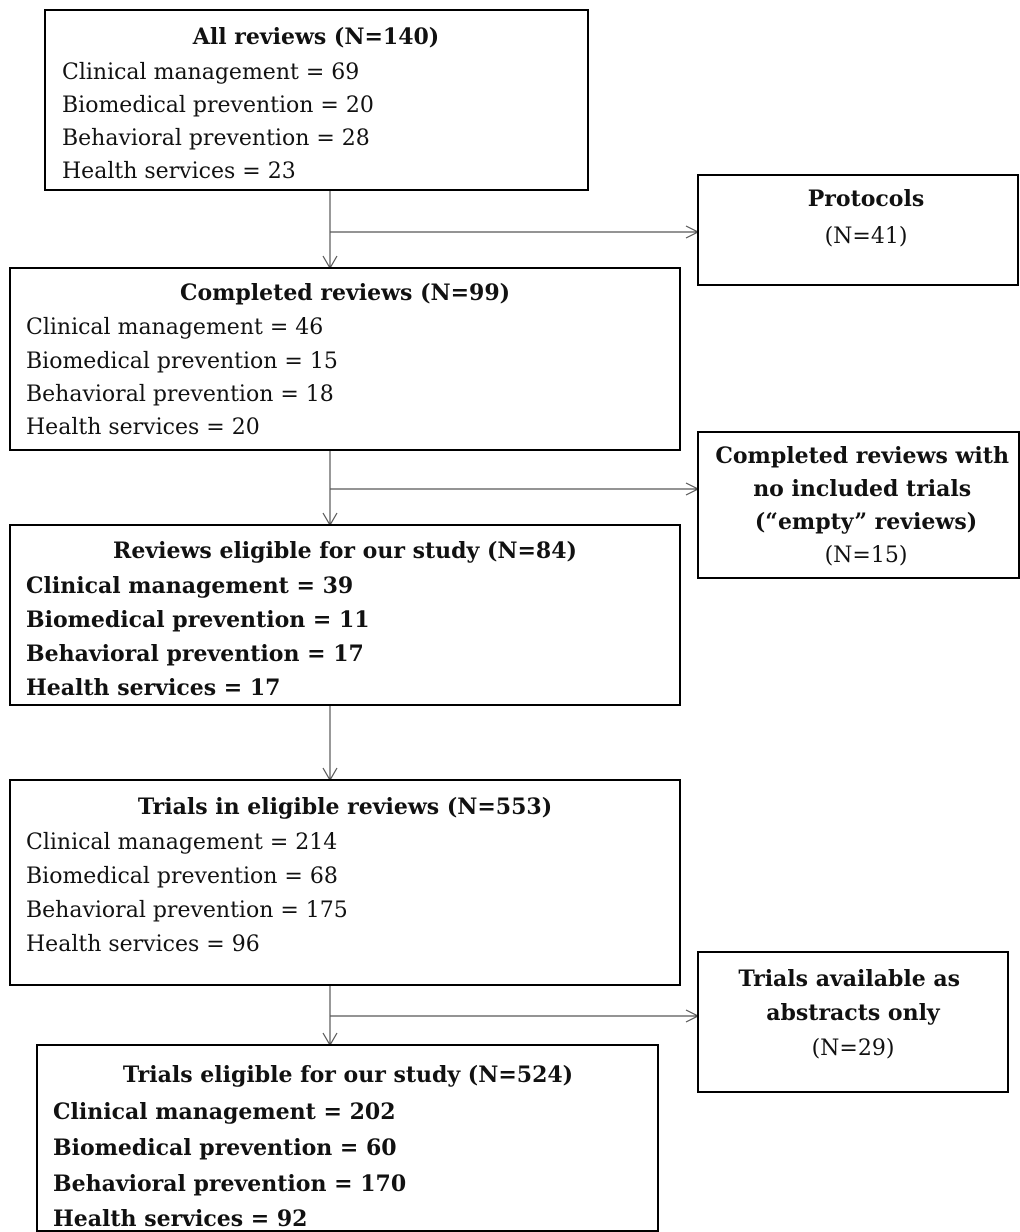 The width and height of the screenshot is (1020, 1232). What do you see at coordinates (181, 842) in the screenshot?
I see `node-line: Clinical management = 214` at bounding box center [181, 842].